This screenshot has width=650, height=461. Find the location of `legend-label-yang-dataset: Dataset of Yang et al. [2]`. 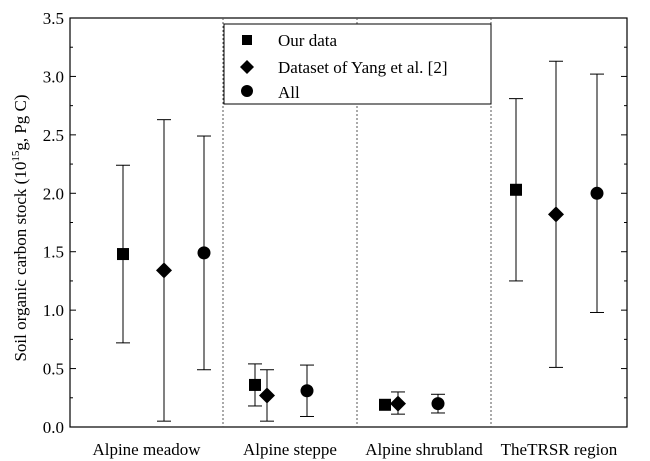

legend-label-yang-dataset: Dataset of Yang et al. [2] is located at coordinates (363, 67).